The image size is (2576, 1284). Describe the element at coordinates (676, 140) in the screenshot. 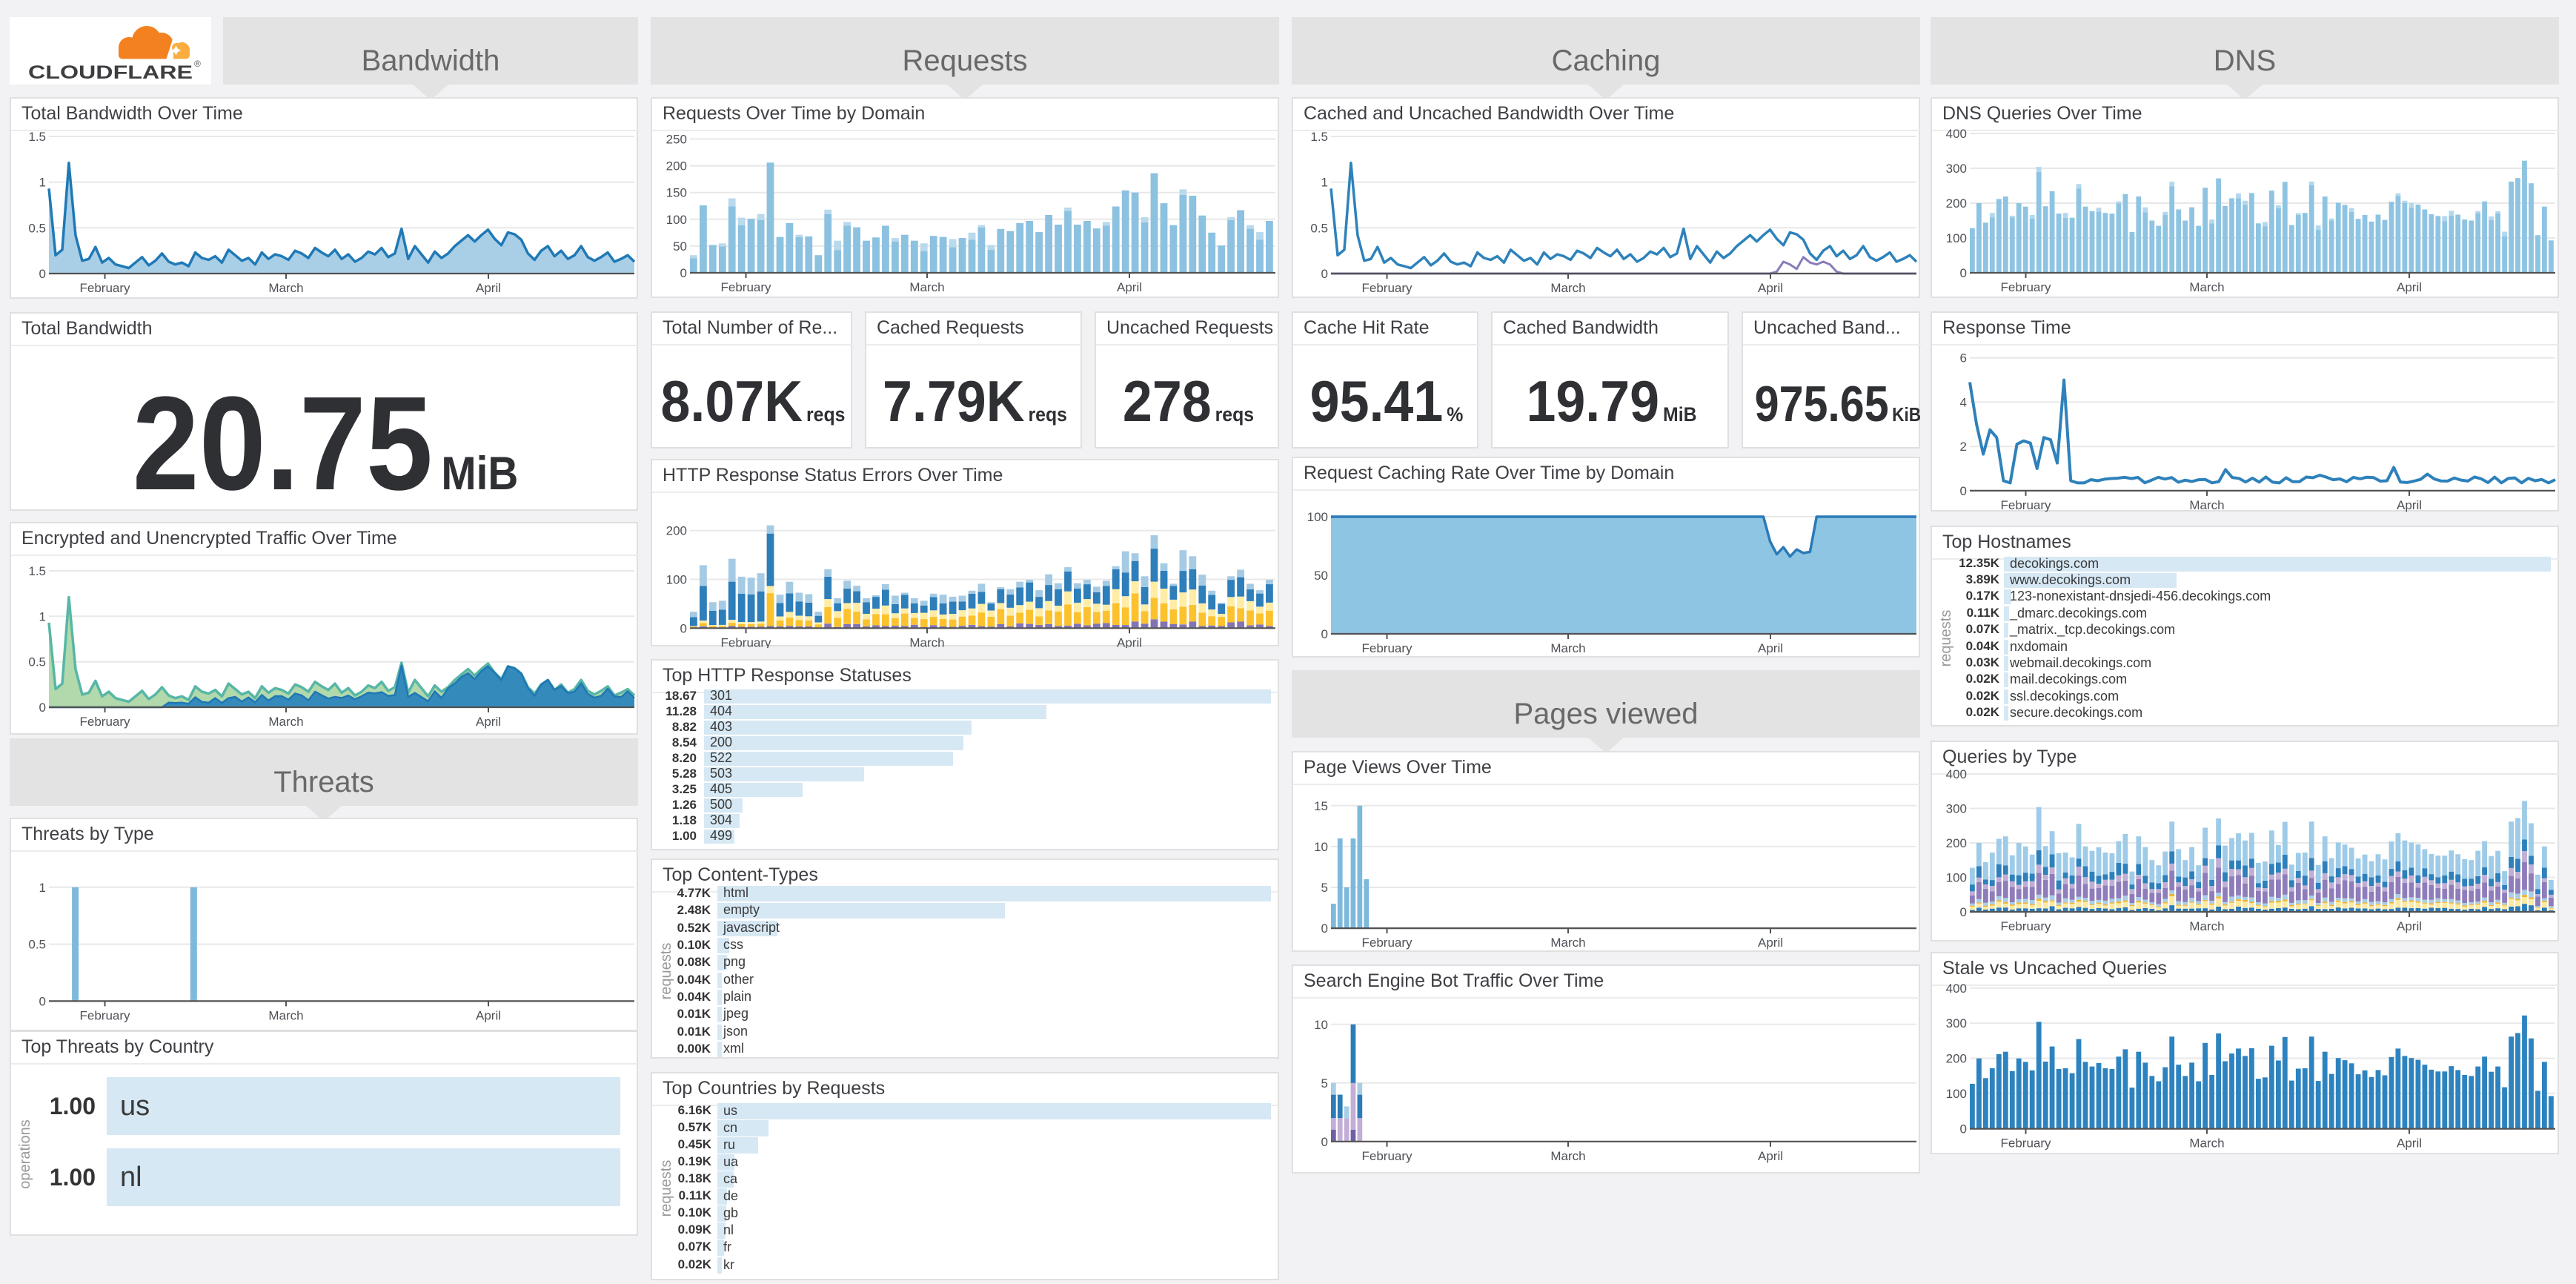

I see `svg-text: 250` at that location.